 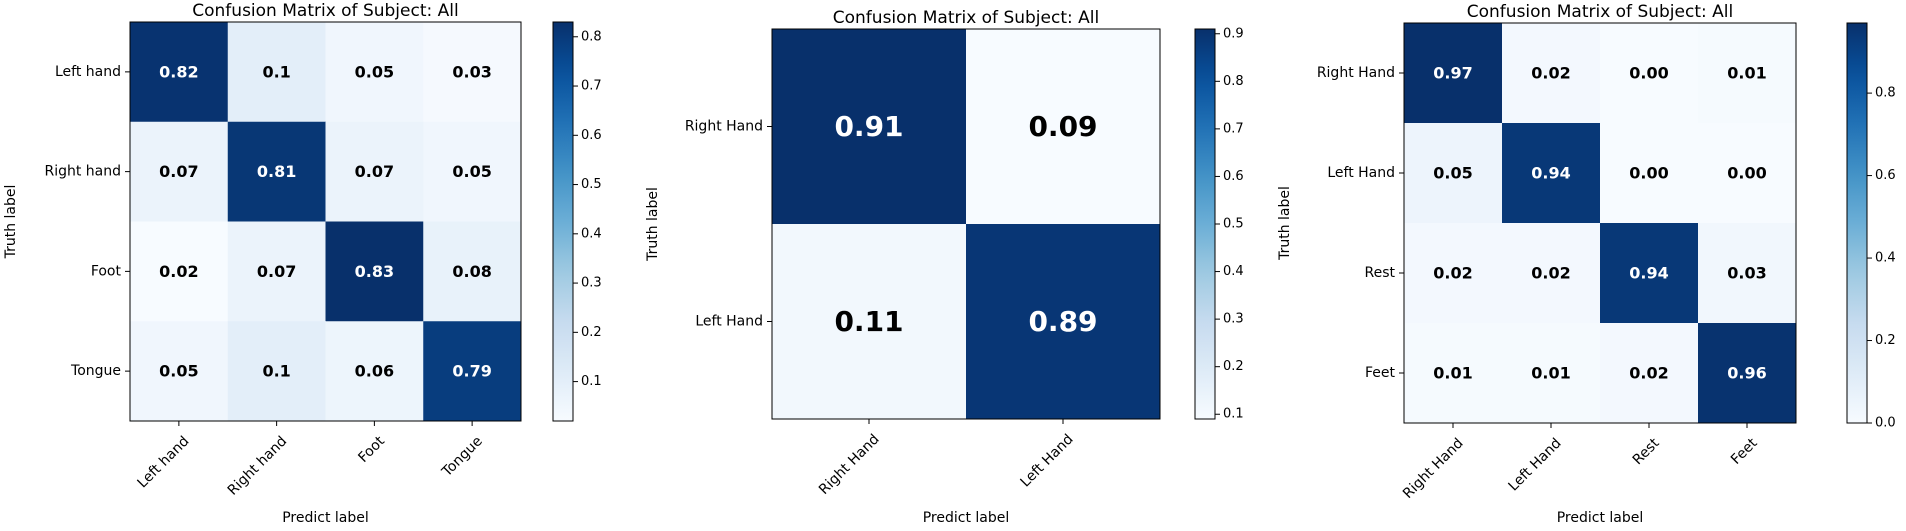 What do you see at coordinates (1285, 223) in the screenshot?
I see `right-matrix-ylabel: Truth label` at bounding box center [1285, 223].